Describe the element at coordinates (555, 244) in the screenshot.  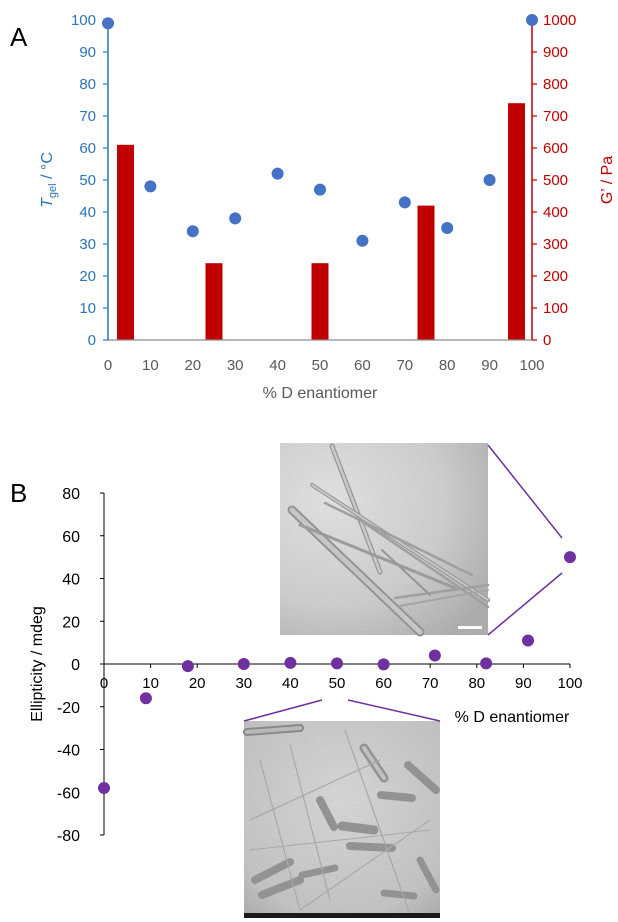
I see `y-right-tick-label: 300` at that location.